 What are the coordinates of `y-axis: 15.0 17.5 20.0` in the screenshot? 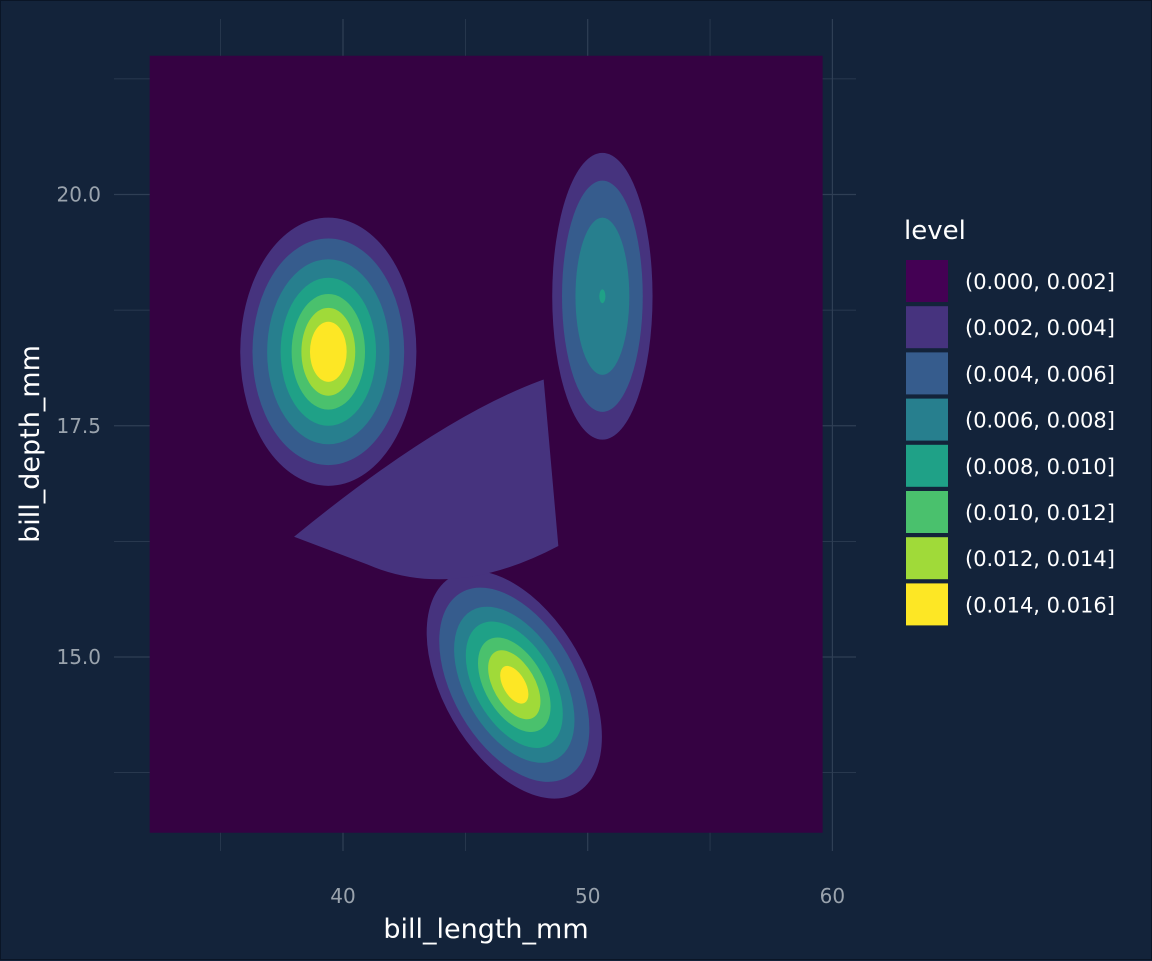 It's located at (78, 426).